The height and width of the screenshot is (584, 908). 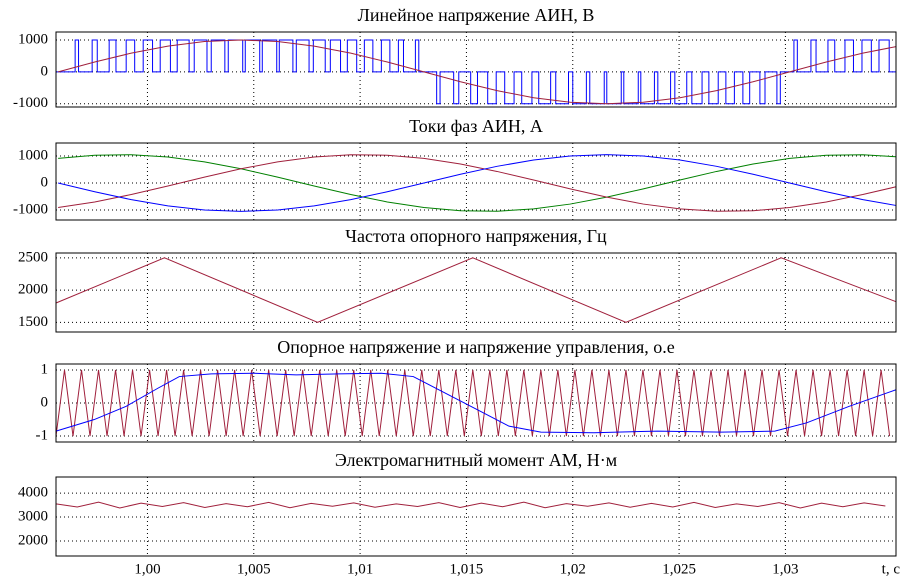 What do you see at coordinates (33, 257) in the screenshot?
I see `y-tick-label: 2500` at bounding box center [33, 257].